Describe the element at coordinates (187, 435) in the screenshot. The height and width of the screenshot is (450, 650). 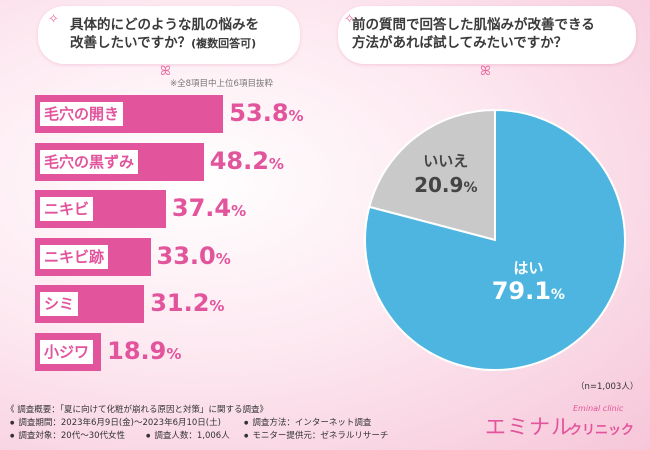
I see `survey-count: 調査人数：1,006人` at that location.